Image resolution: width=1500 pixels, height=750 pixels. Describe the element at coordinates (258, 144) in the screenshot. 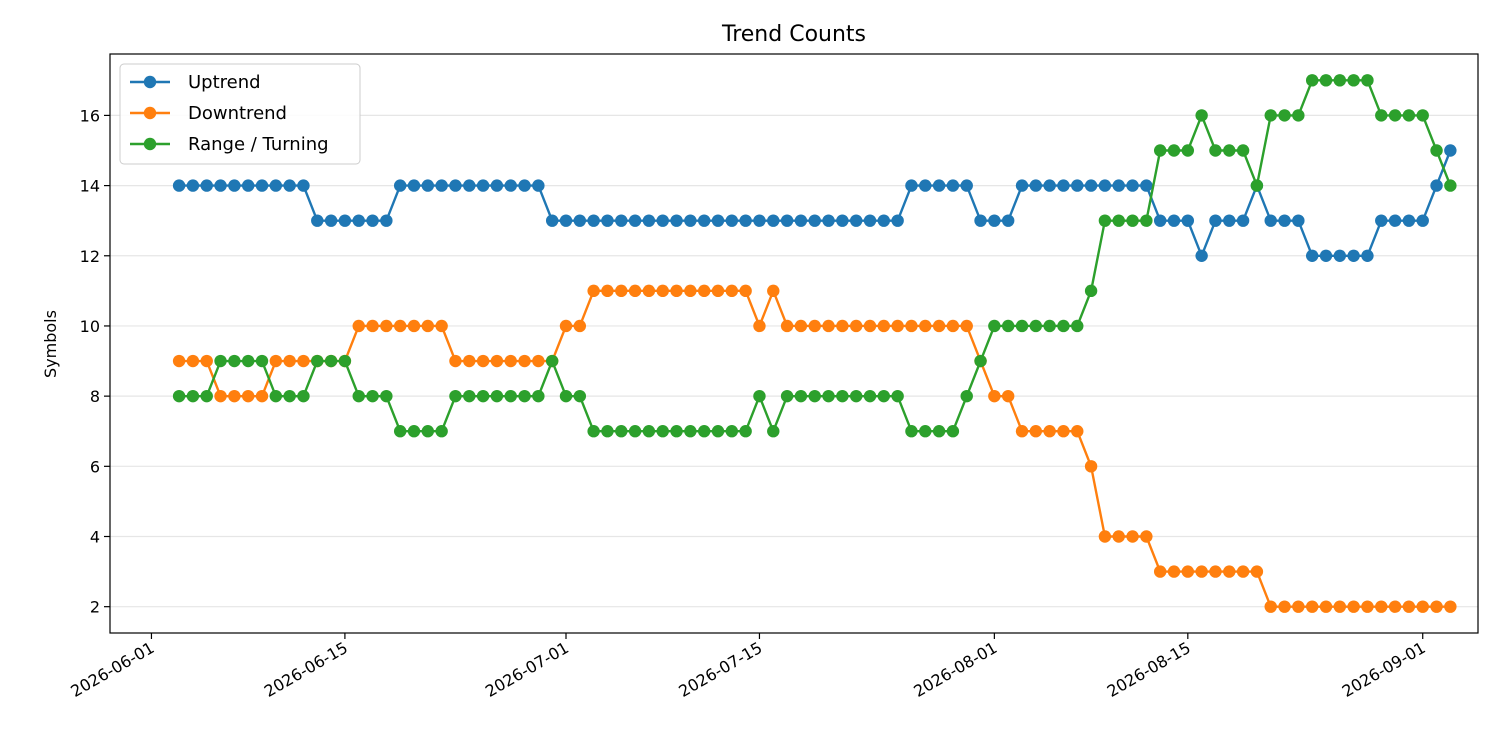

I see `legend-label: Range / Turning` at that location.